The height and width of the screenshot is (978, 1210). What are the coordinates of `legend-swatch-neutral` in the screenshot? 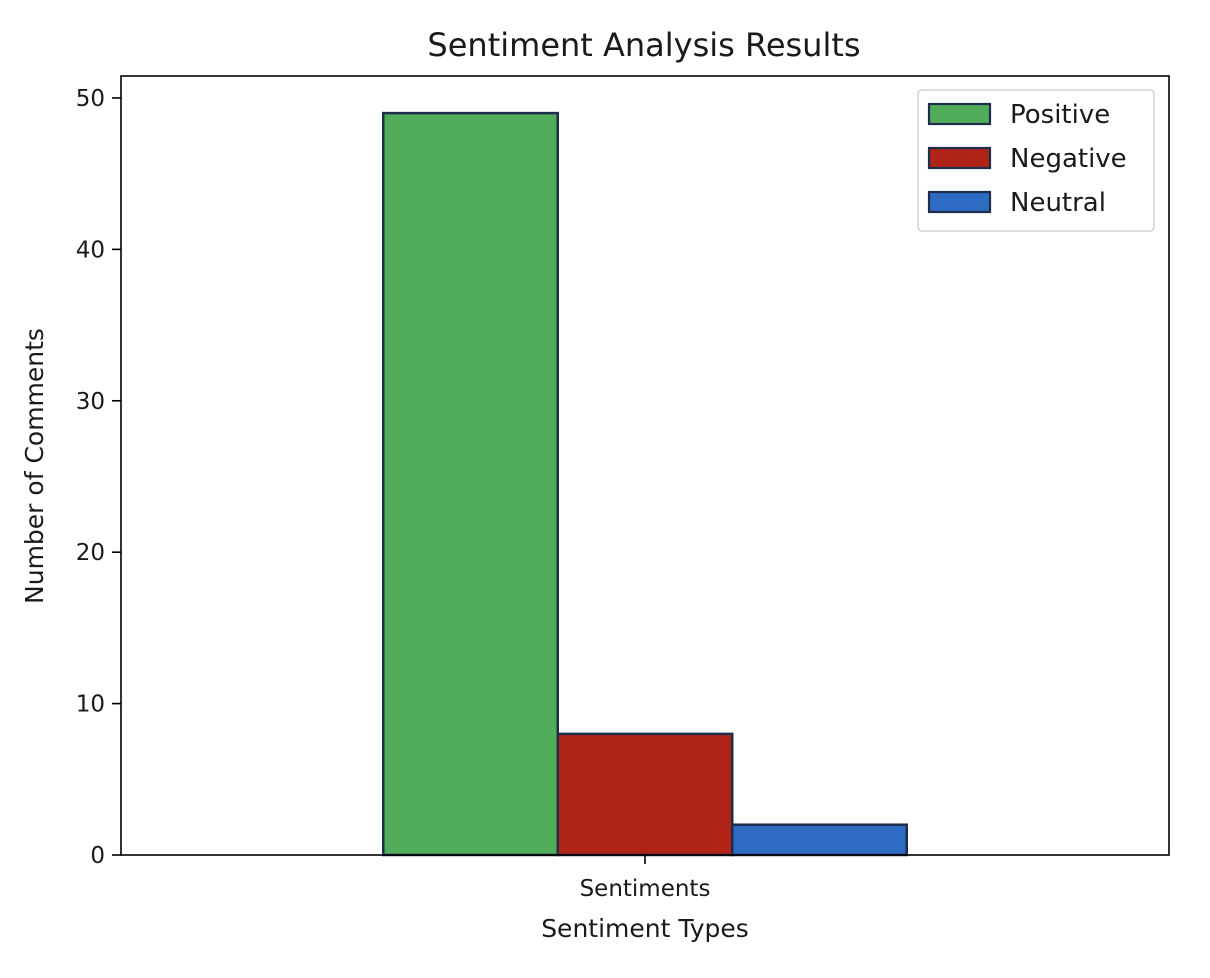 It's located at (959, 202).